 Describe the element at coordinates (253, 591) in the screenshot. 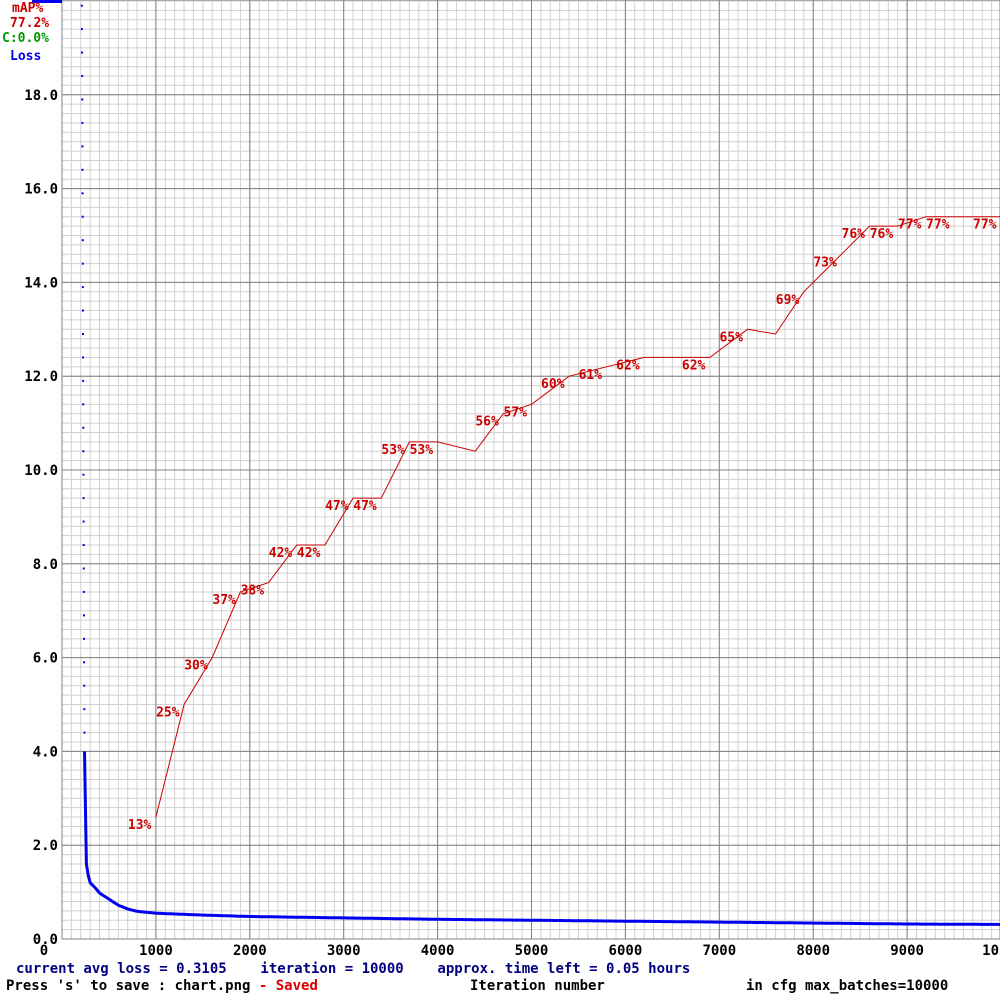

I see `map-label: 38%` at that location.